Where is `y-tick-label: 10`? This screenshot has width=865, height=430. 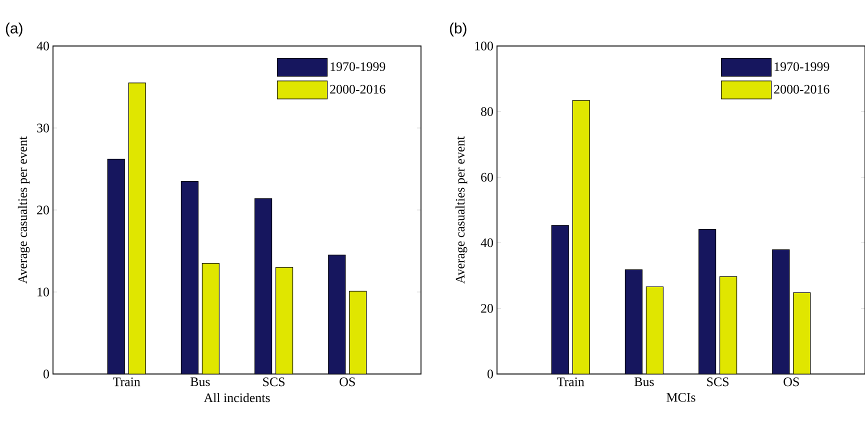
y-tick-label: 10 is located at coordinates (43, 292).